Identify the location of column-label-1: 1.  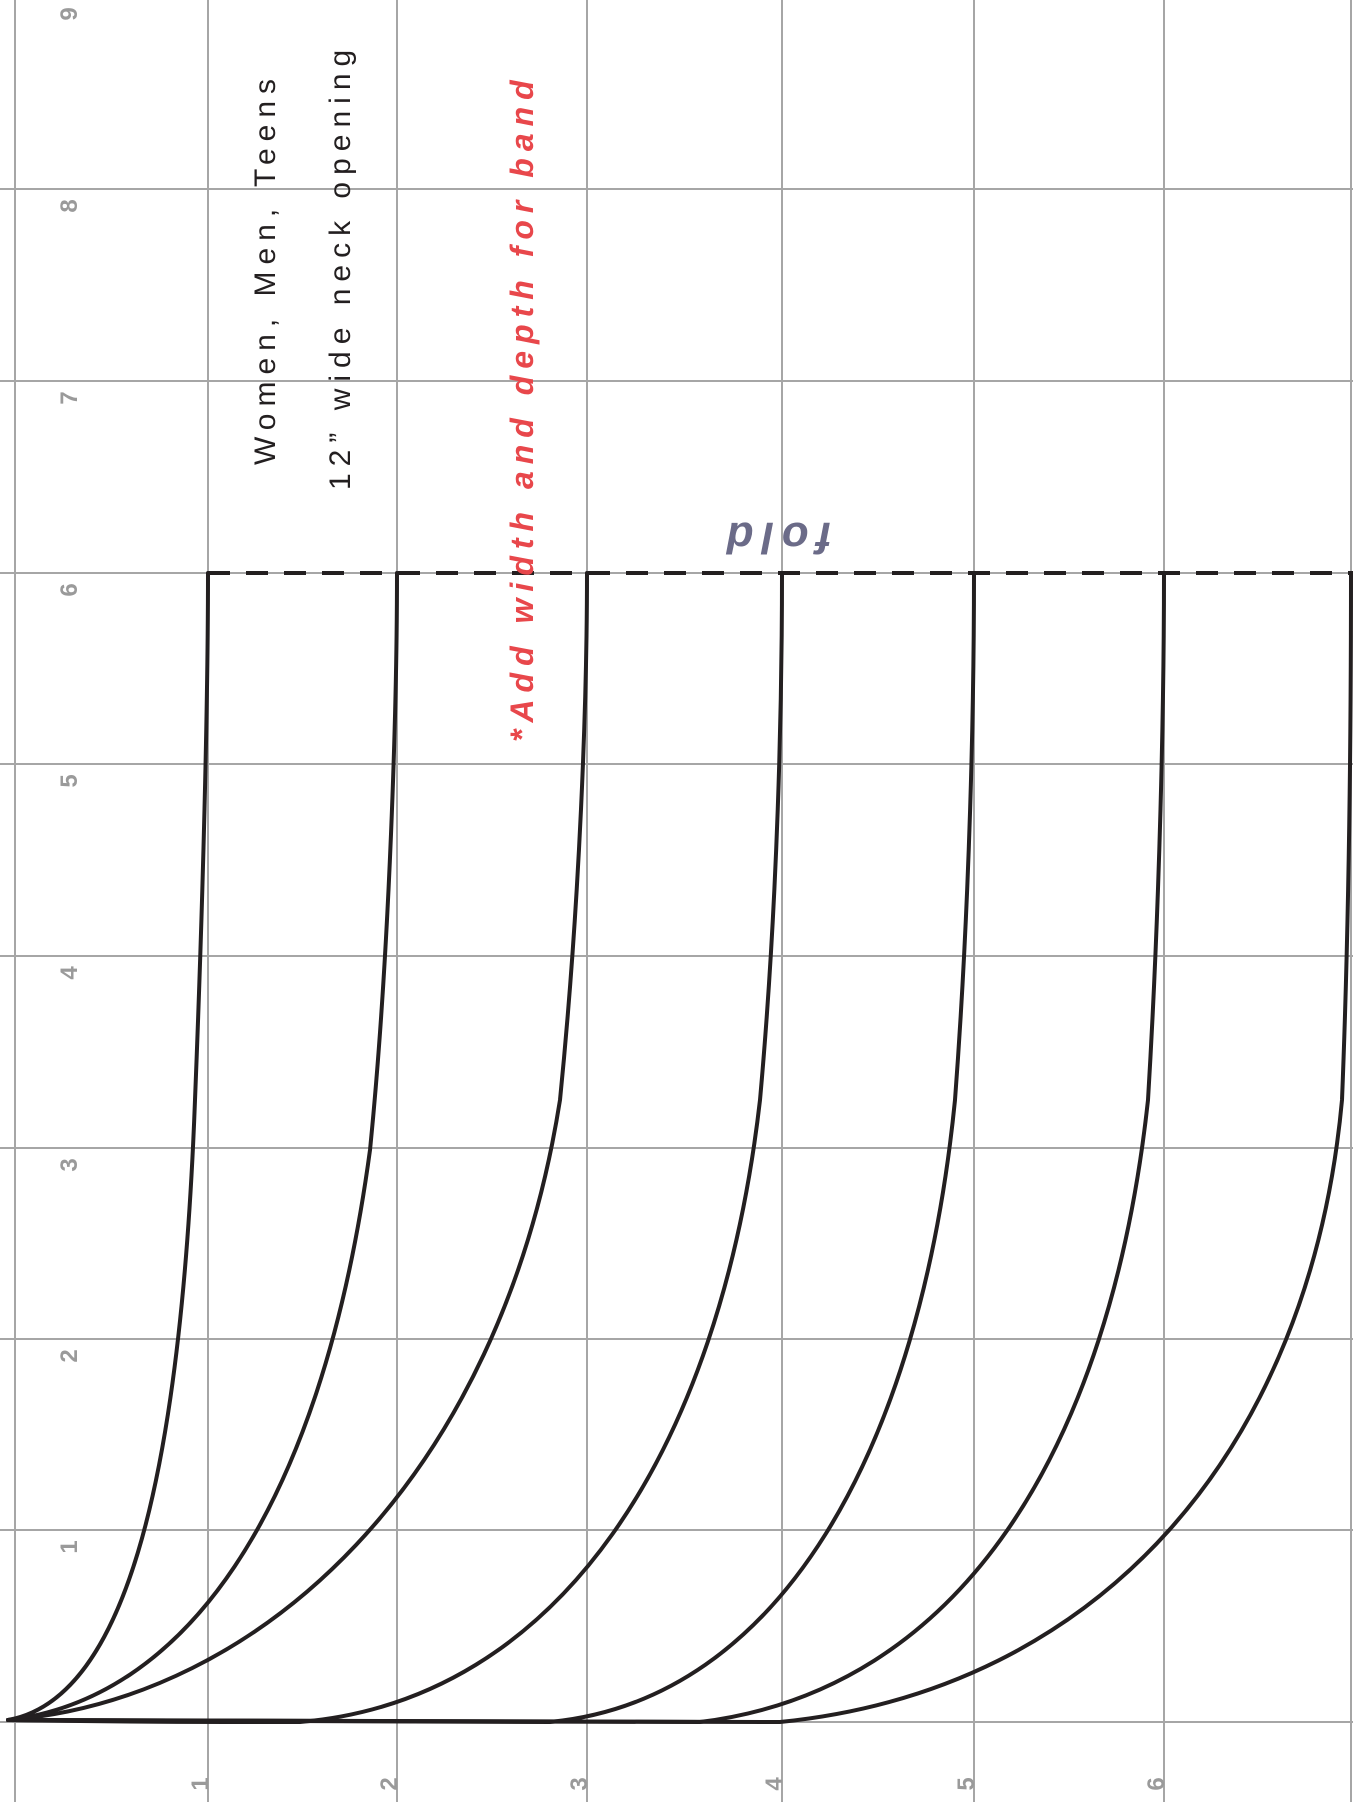
(200, 1783).